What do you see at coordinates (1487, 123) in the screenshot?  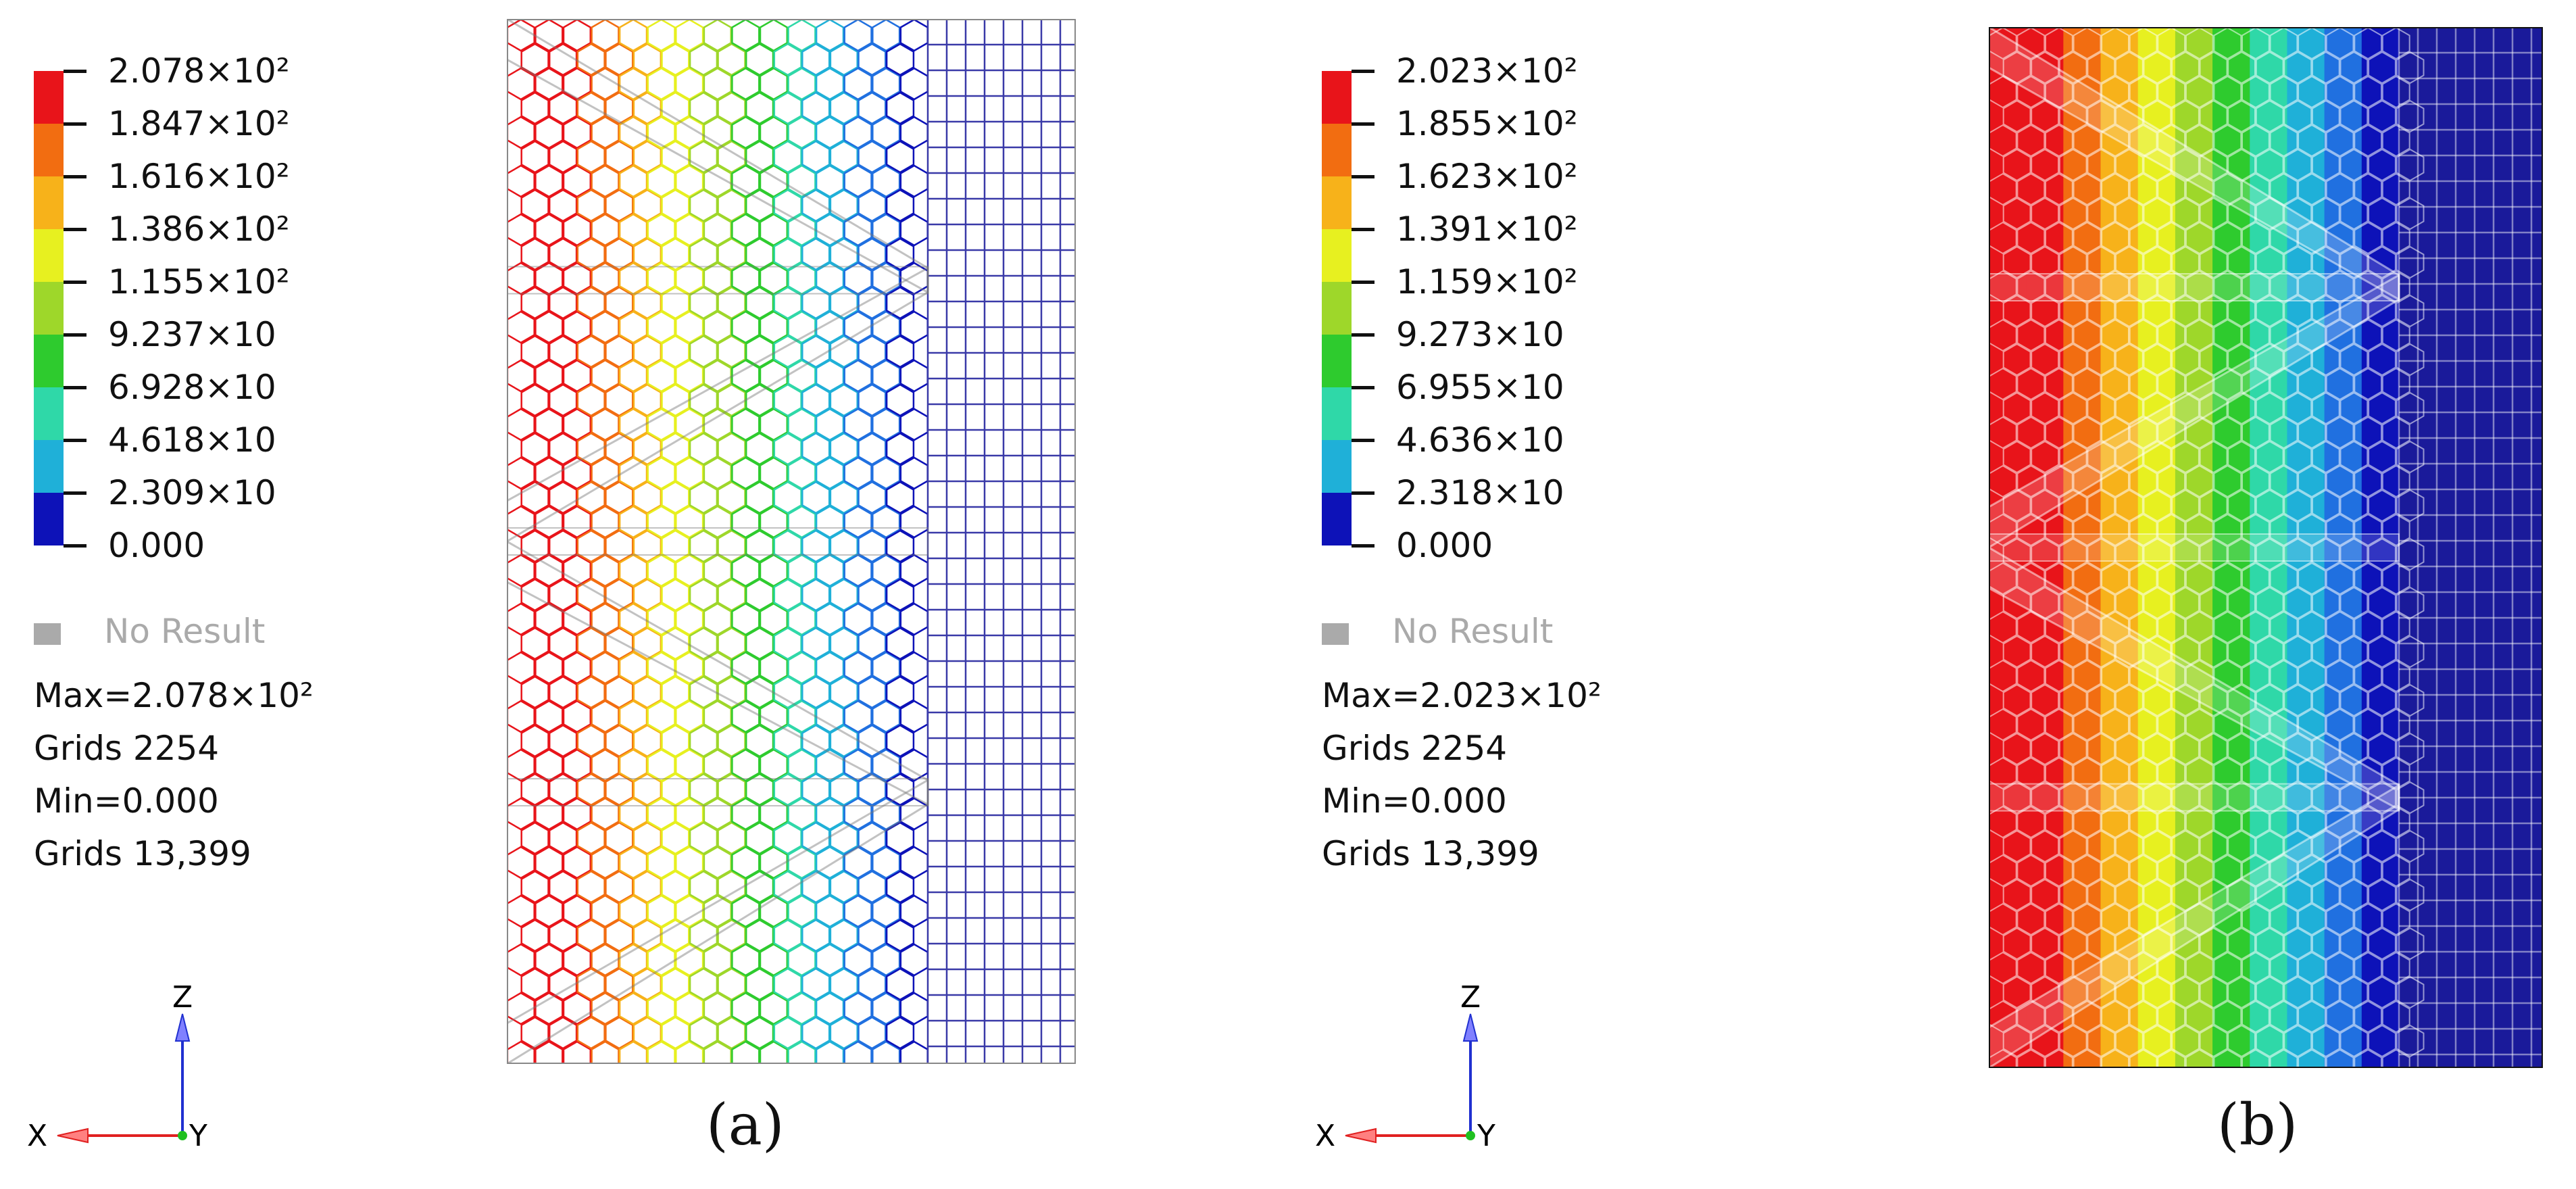 I see `legend-label: 1.855×10²` at bounding box center [1487, 123].